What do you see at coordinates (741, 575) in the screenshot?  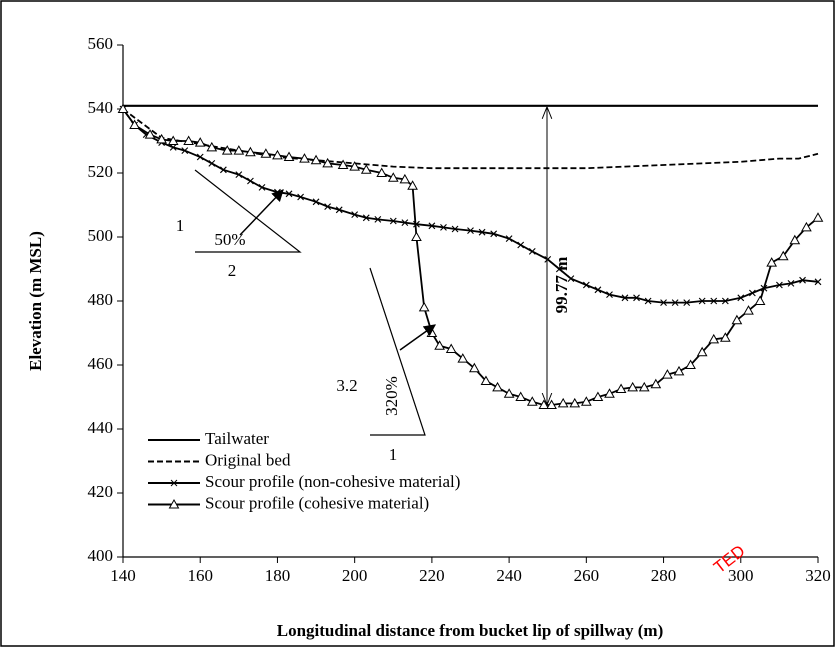 I see `x-tick-label: 300` at bounding box center [741, 575].